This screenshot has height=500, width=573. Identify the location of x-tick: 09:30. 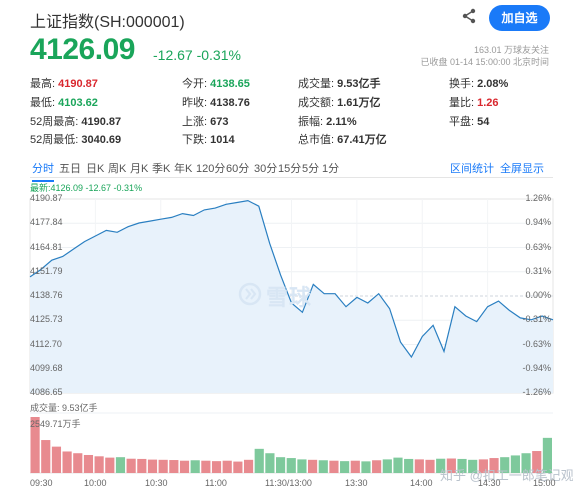
(41, 483).